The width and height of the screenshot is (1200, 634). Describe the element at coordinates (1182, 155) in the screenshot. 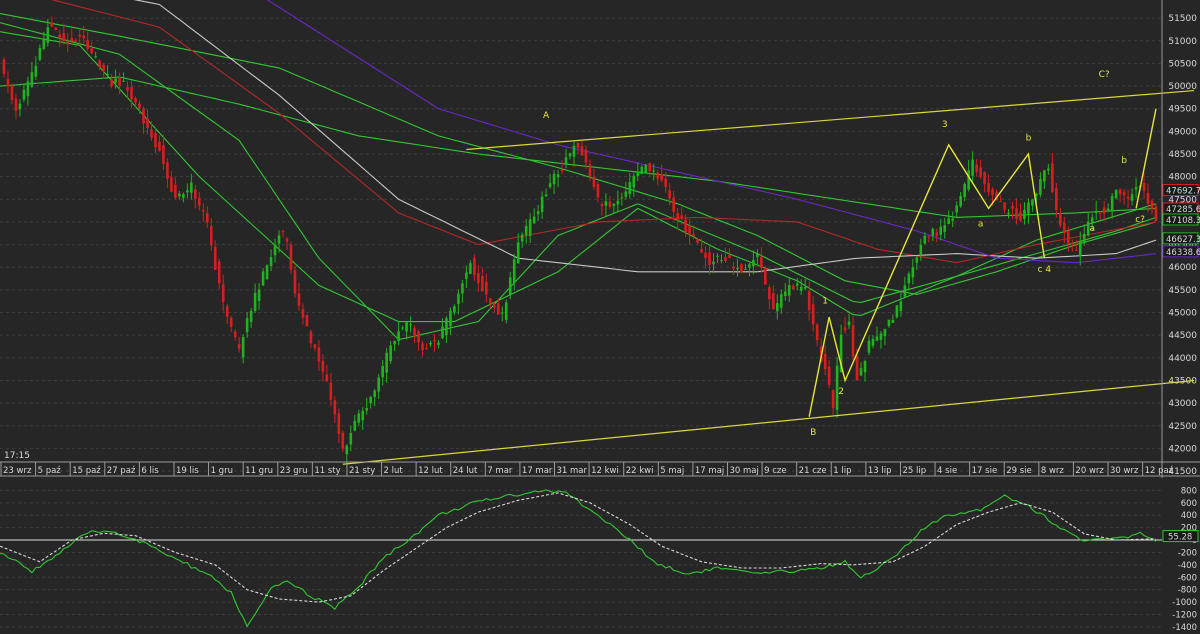

I see `price-y-tick-label: 48500` at that location.